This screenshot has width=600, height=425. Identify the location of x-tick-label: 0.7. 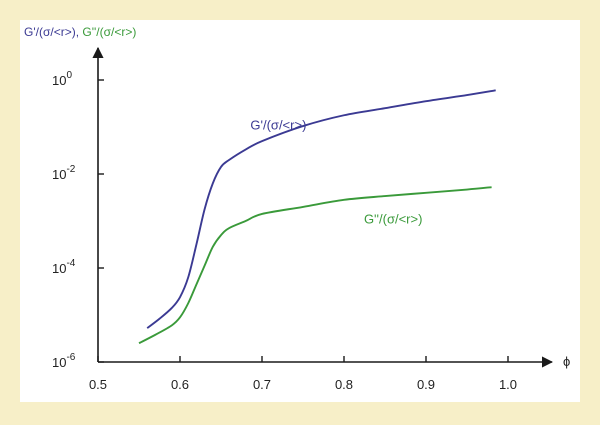
(262, 384).